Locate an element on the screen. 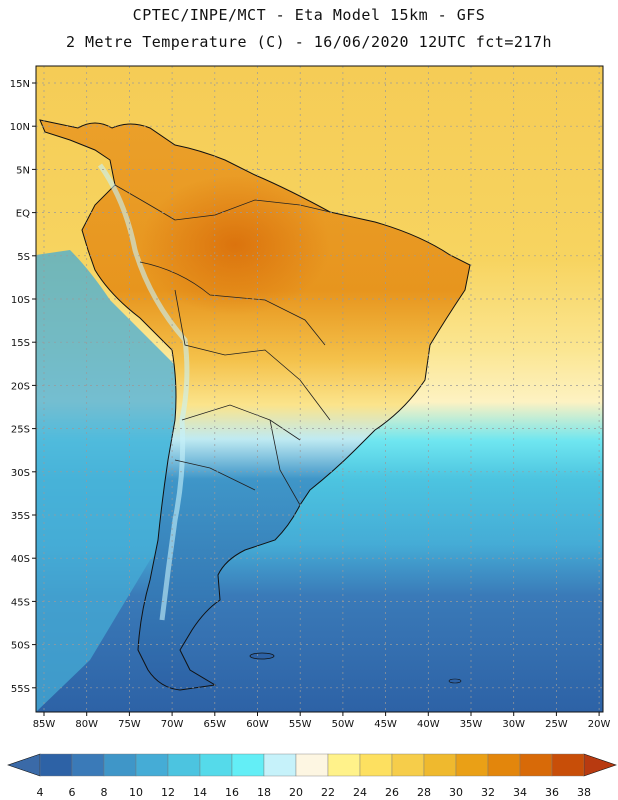  colorbar-label: 20 is located at coordinates (296, 792).